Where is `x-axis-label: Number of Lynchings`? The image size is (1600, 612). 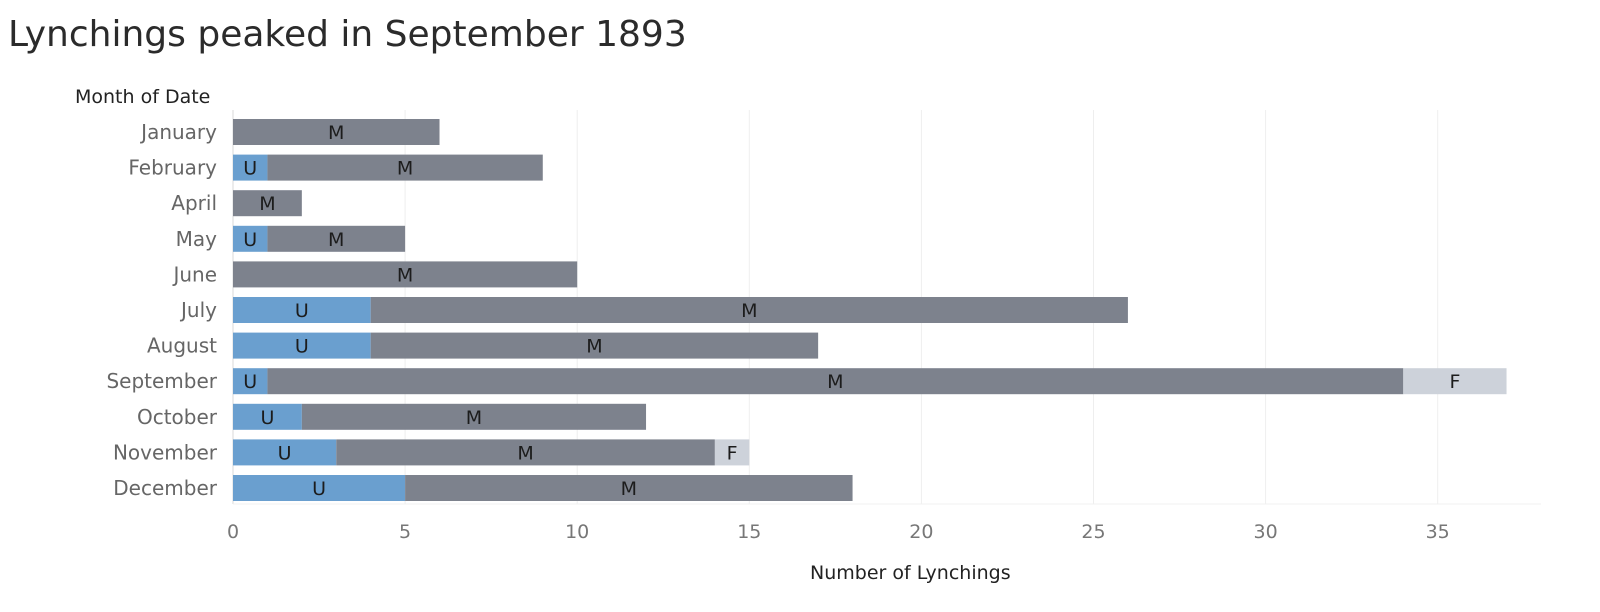 x-axis-label: Number of Lynchings is located at coordinates (910, 573).